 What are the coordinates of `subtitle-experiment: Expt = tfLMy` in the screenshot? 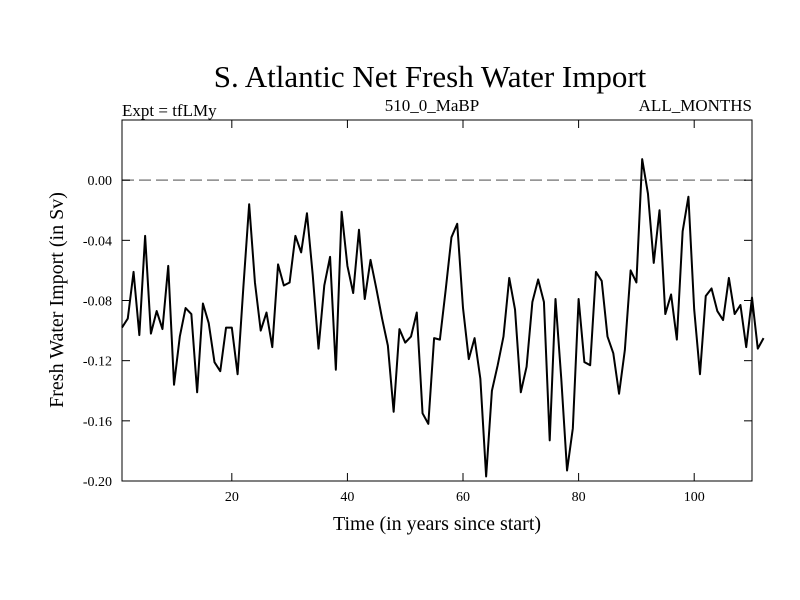 It's located at (169, 110).